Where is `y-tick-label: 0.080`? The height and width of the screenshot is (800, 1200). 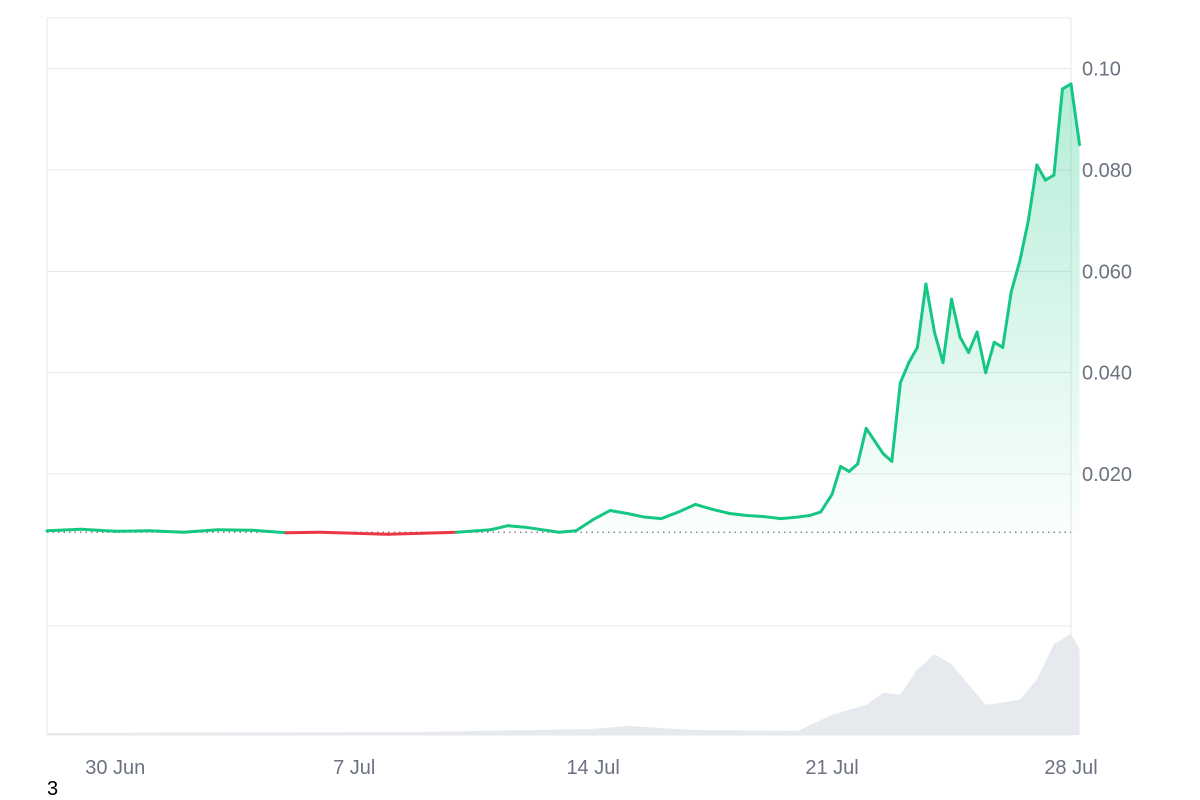 y-tick-label: 0.080 is located at coordinates (1107, 171).